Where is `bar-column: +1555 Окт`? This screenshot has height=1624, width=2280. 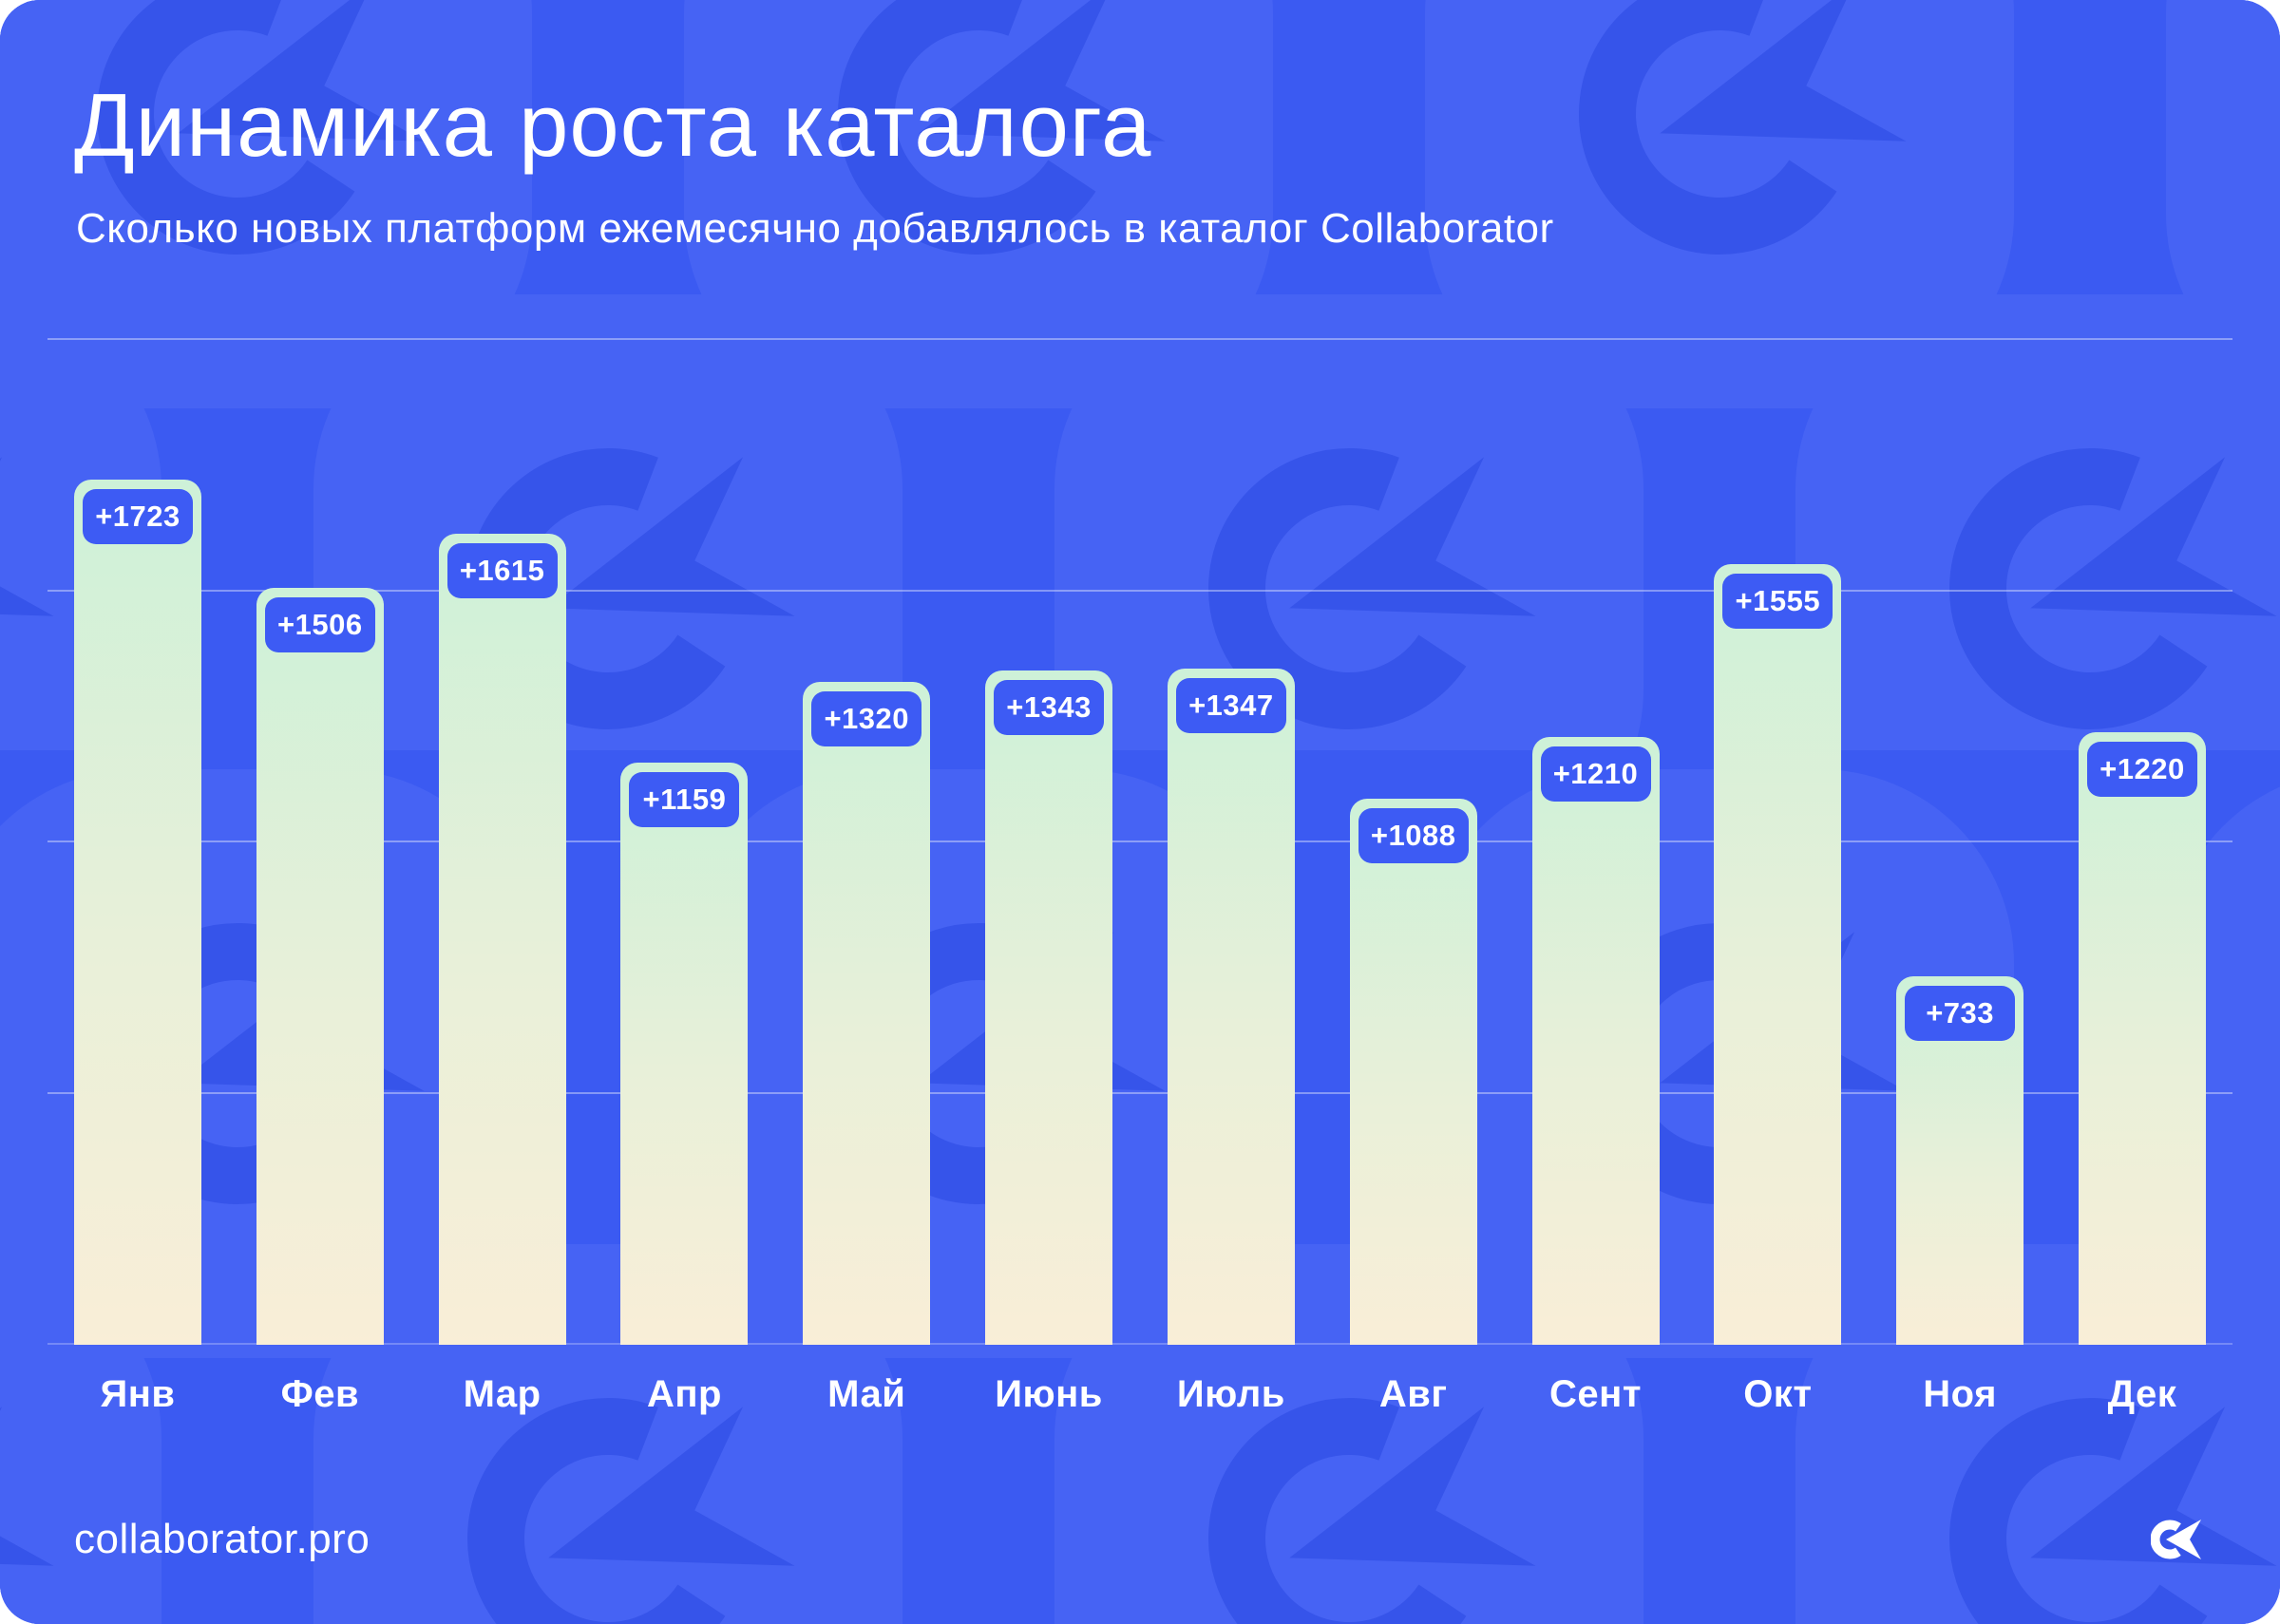 bar-column: +1555 Окт is located at coordinates (1778, 850).